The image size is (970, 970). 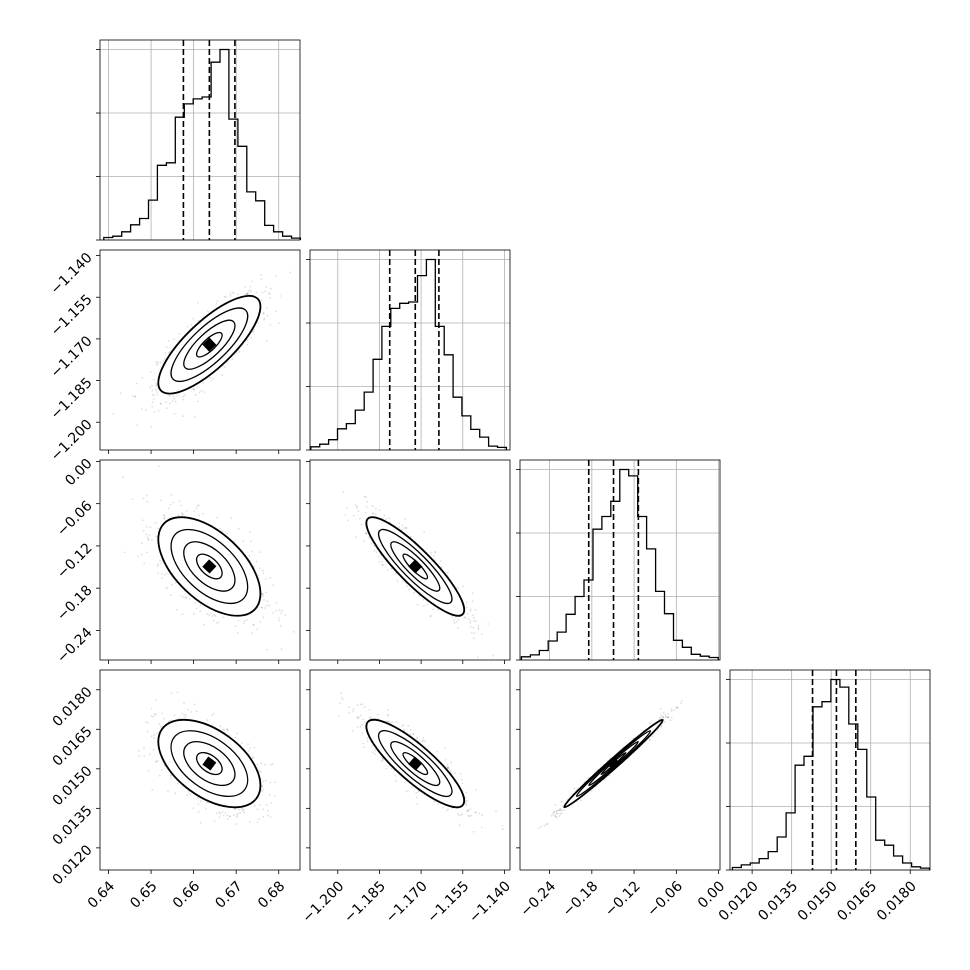 I want to click on panel-frame, so click(x=200, y=350).